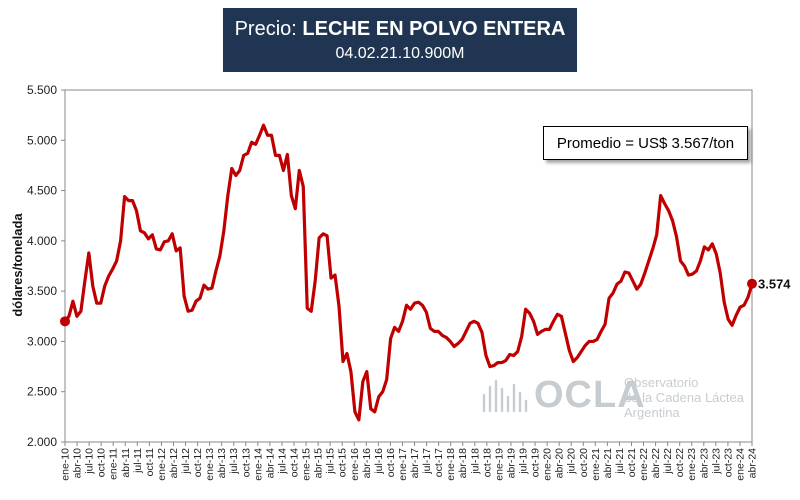 Image resolution: width=800 pixels, height=500 pixels. What do you see at coordinates (560, 463) in the screenshot?
I see `x-tick-label: abr-20` at bounding box center [560, 463].